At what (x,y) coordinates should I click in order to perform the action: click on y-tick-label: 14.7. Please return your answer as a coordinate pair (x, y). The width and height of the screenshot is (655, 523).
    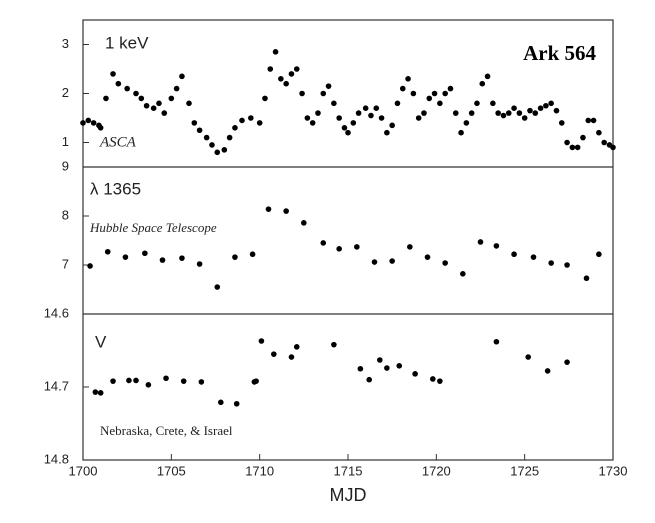
    Looking at the image, I should click on (56, 385).